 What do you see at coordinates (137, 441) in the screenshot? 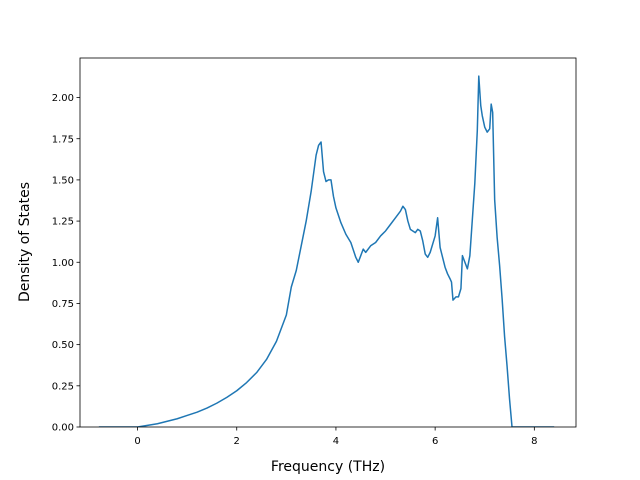
I see `x-tick-label: 0` at bounding box center [137, 441].